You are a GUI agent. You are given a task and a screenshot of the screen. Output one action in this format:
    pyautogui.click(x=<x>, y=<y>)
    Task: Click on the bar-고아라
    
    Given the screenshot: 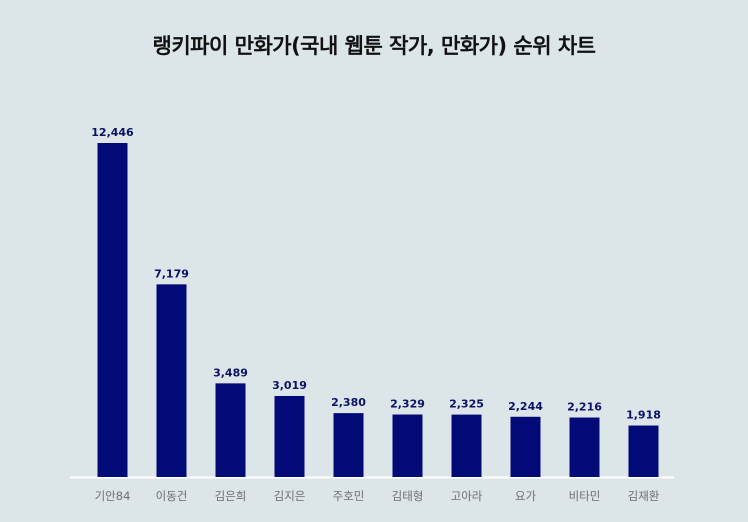 What is the action you would take?
    pyautogui.click(x=466, y=445)
    